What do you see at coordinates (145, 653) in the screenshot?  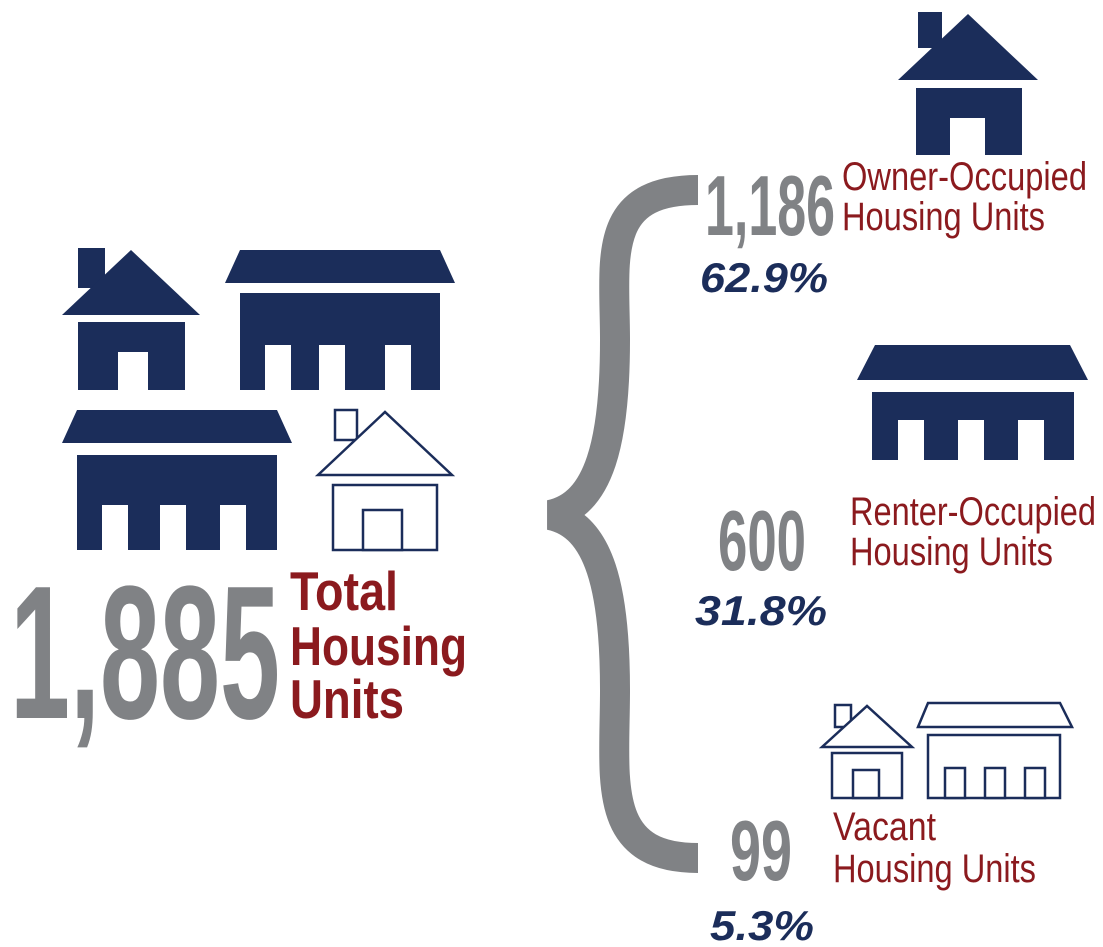 I see `total-value: 1,885` at bounding box center [145, 653].